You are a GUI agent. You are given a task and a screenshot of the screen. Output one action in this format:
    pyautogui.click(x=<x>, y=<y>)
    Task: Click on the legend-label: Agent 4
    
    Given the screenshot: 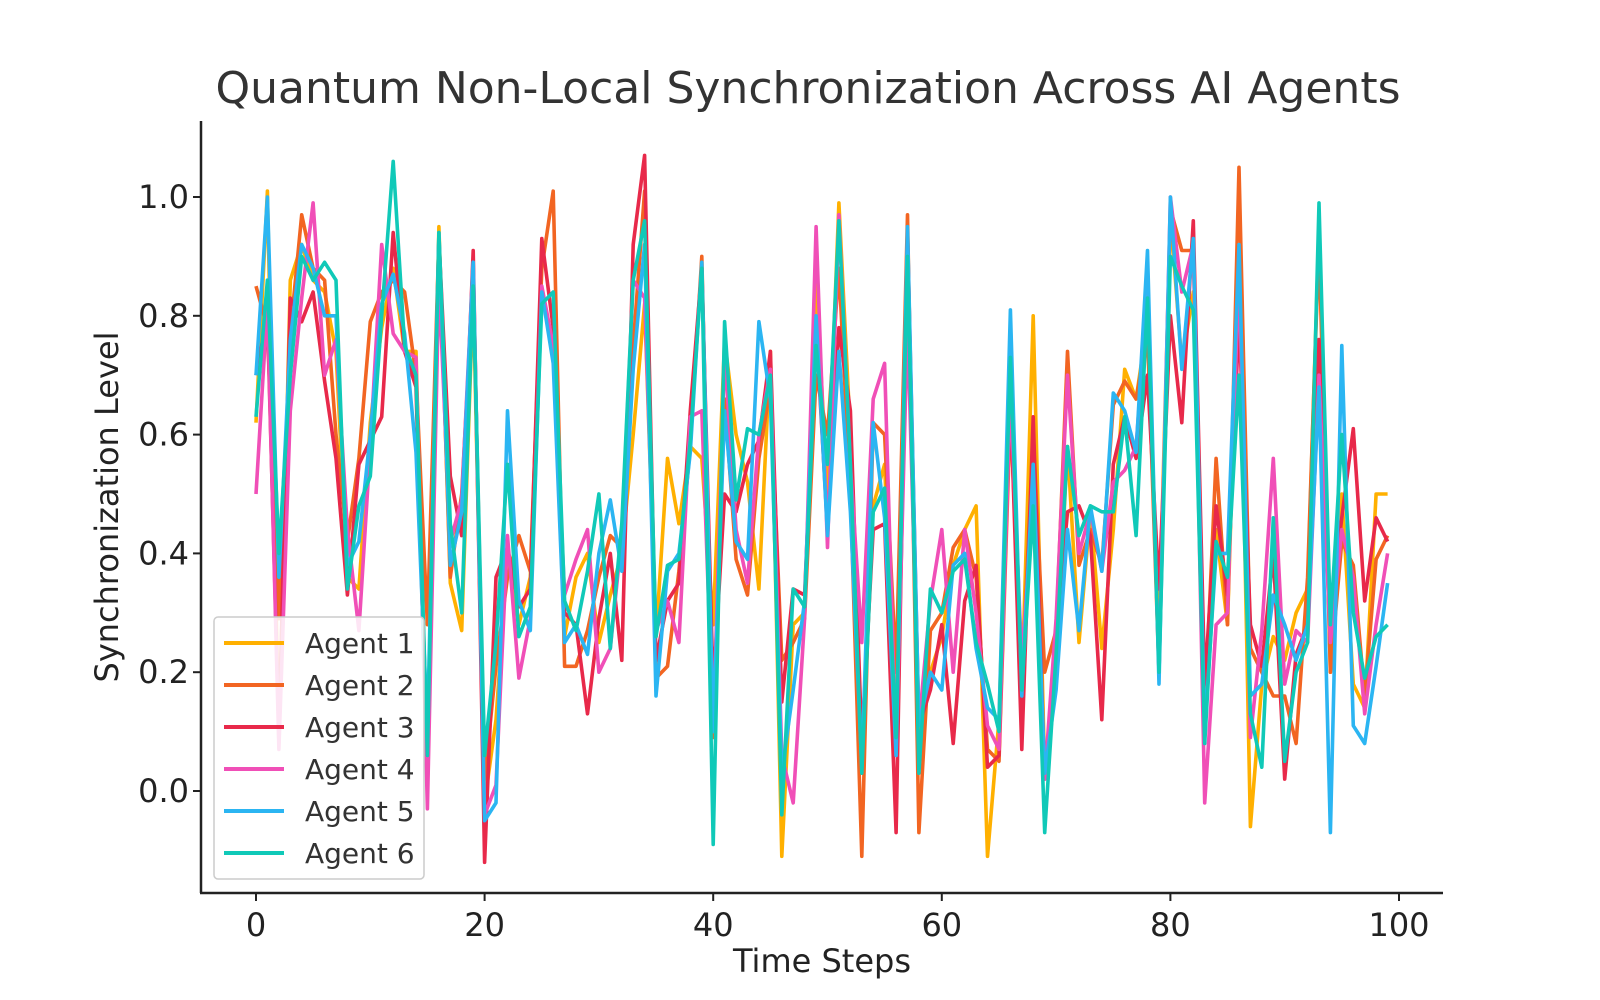 What is the action you would take?
    pyautogui.click(x=360, y=769)
    